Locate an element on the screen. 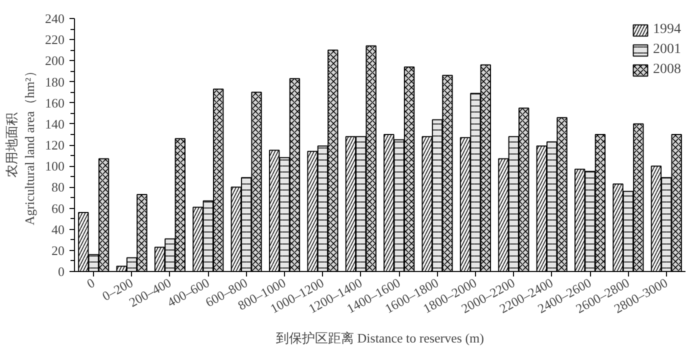 This screenshot has width=700, height=348. legend-label: 2001 is located at coordinates (667, 50).